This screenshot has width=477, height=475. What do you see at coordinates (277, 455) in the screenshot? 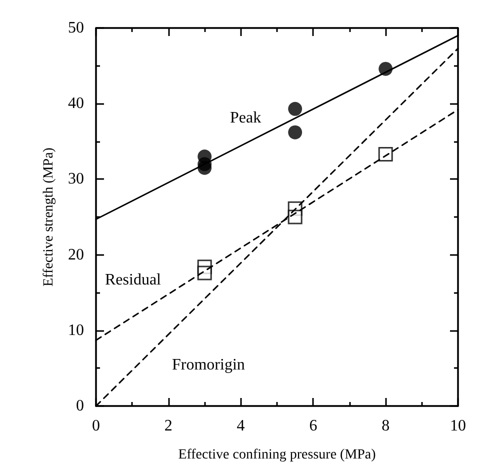
I see `x-axis-title: Effective confining pressure (MPa)` at bounding box center [277, 455].